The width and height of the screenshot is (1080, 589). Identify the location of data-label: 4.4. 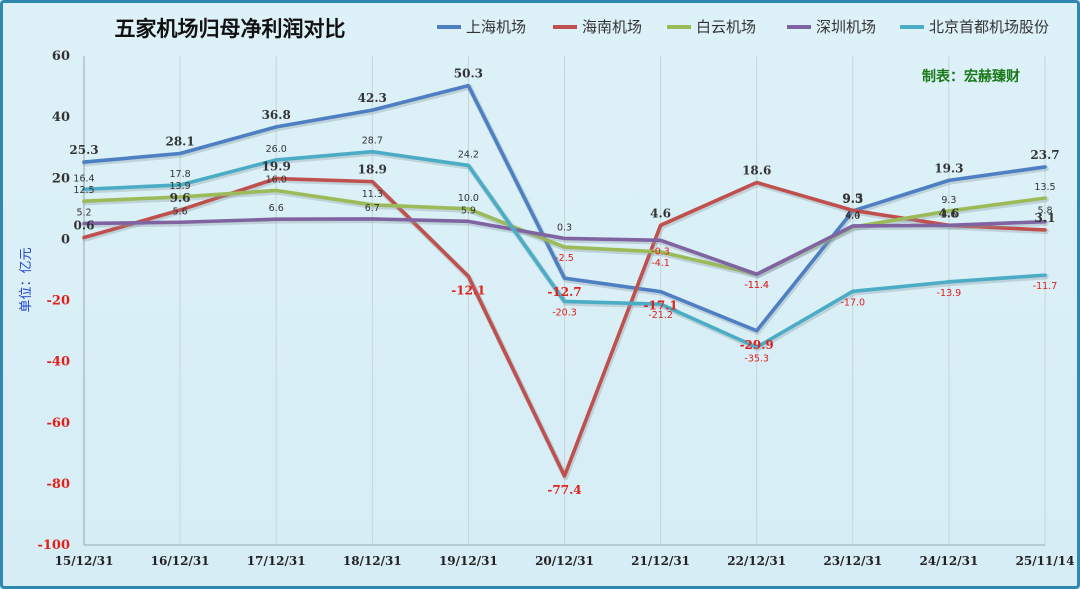
(852, 215).